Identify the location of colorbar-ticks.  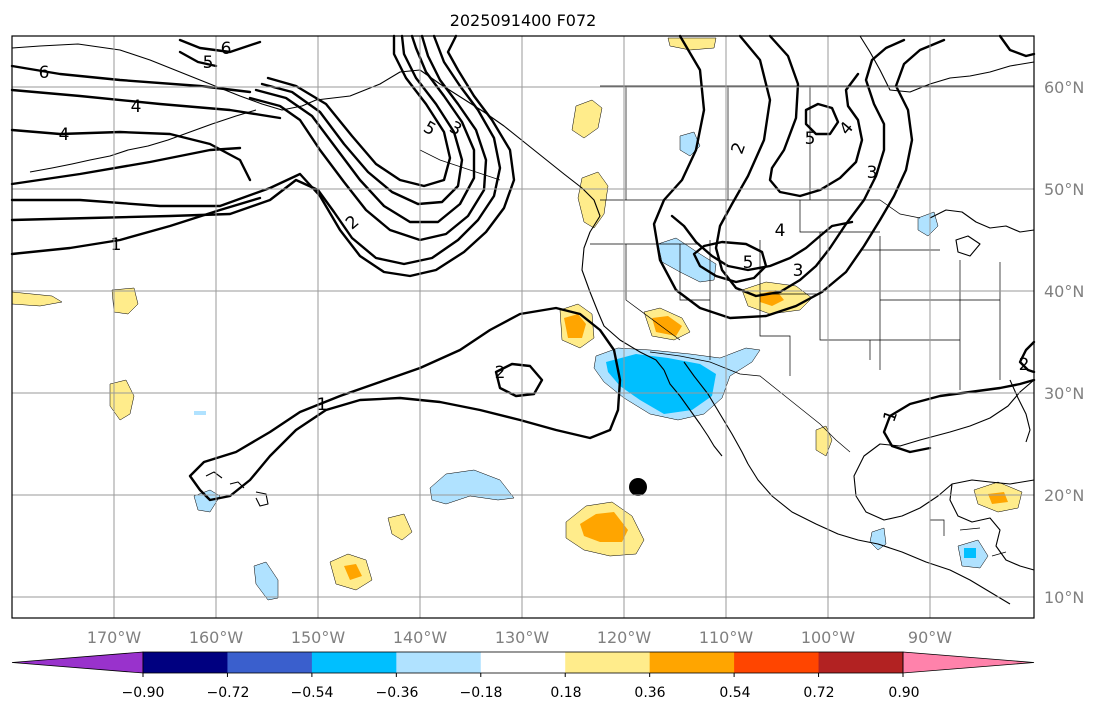
(523, 675).